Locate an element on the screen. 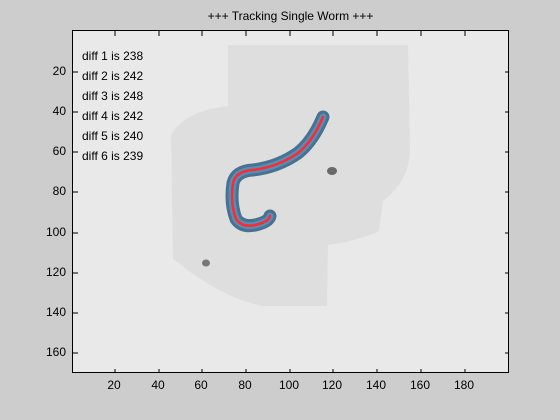 Image resolution: width=560 pixels, height=420 pixels. y-tick-label: 40 is located at coordinates (51, 111).